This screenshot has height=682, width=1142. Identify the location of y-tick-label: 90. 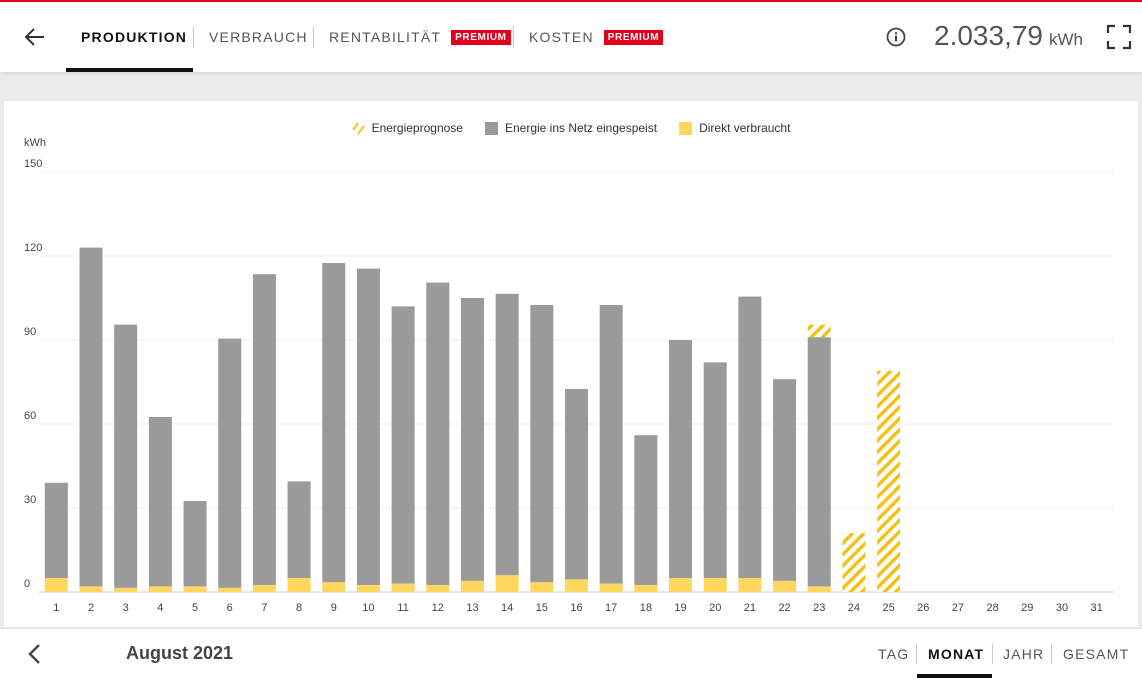
(30, 332).